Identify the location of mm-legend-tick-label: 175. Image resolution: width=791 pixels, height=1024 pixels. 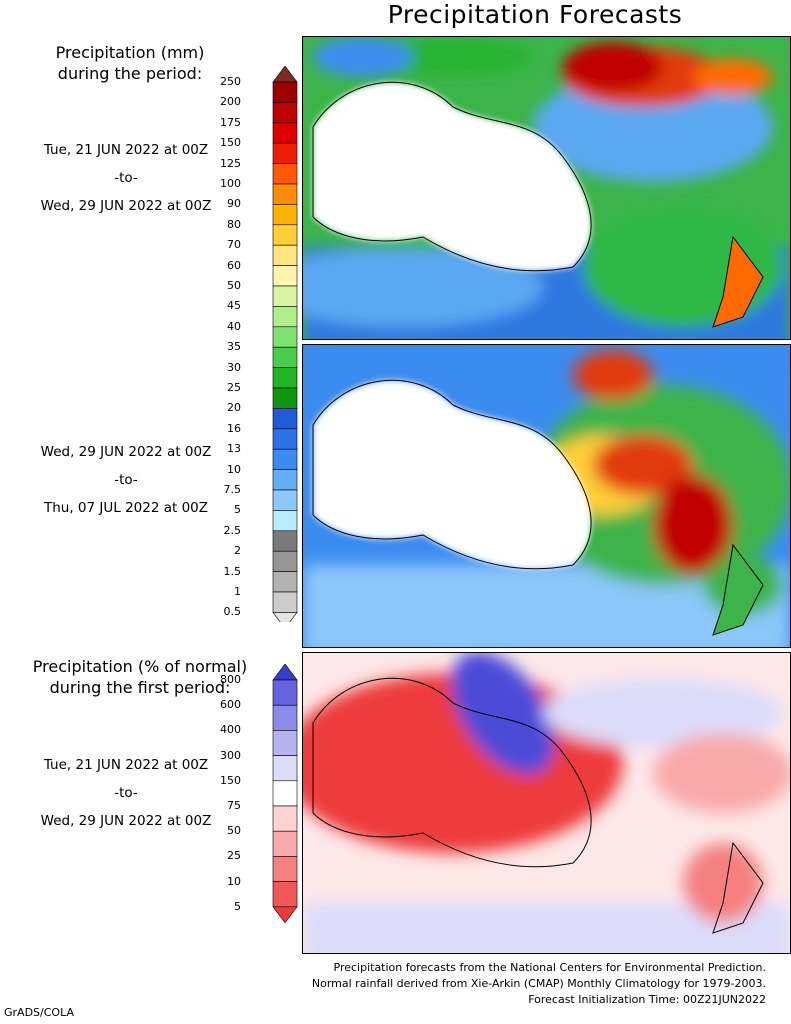
(230, 122).